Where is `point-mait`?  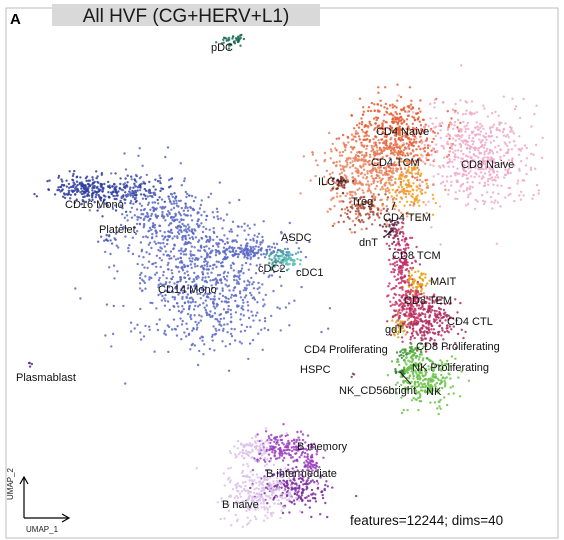
point-mait is located at coordinates (417, 288).